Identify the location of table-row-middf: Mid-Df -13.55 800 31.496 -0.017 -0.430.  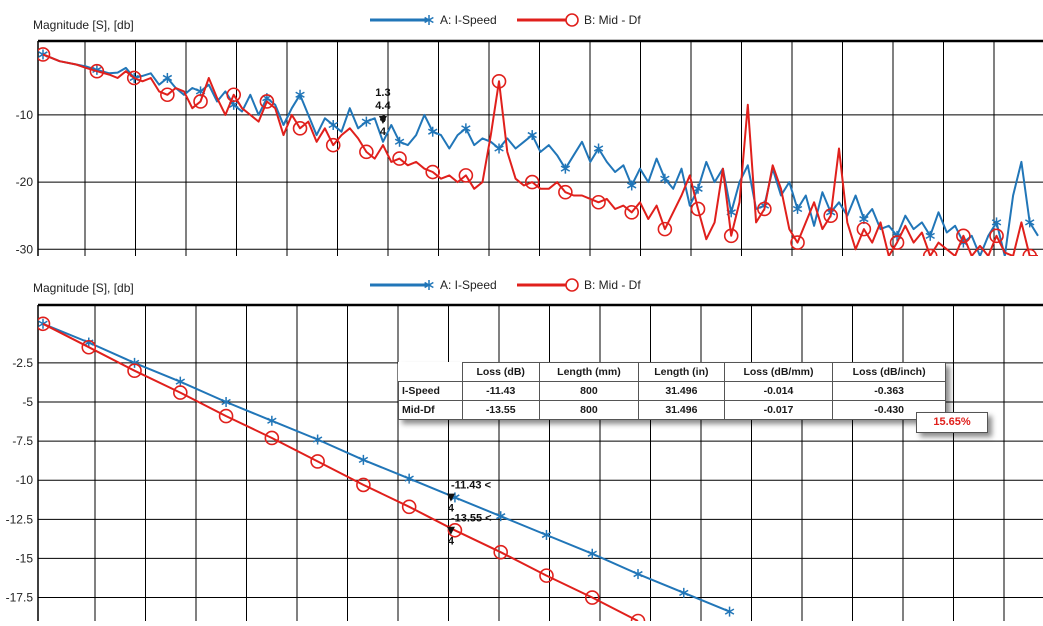
(672, 410).